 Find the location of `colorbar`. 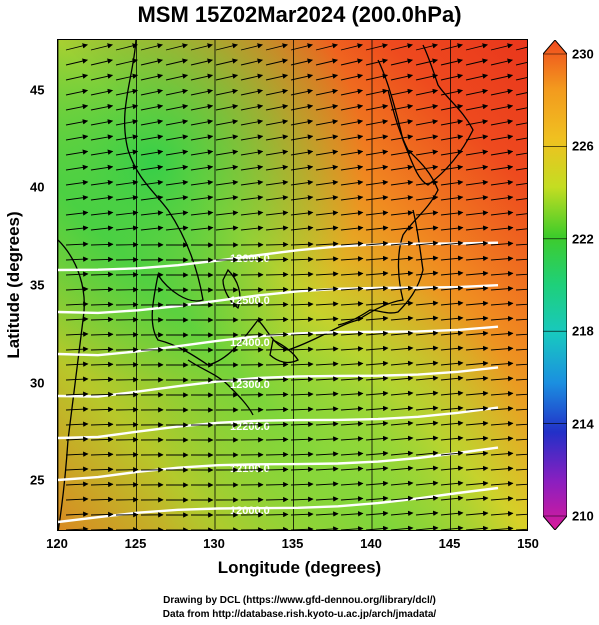

colorbar is located at coordinates (555, 285).